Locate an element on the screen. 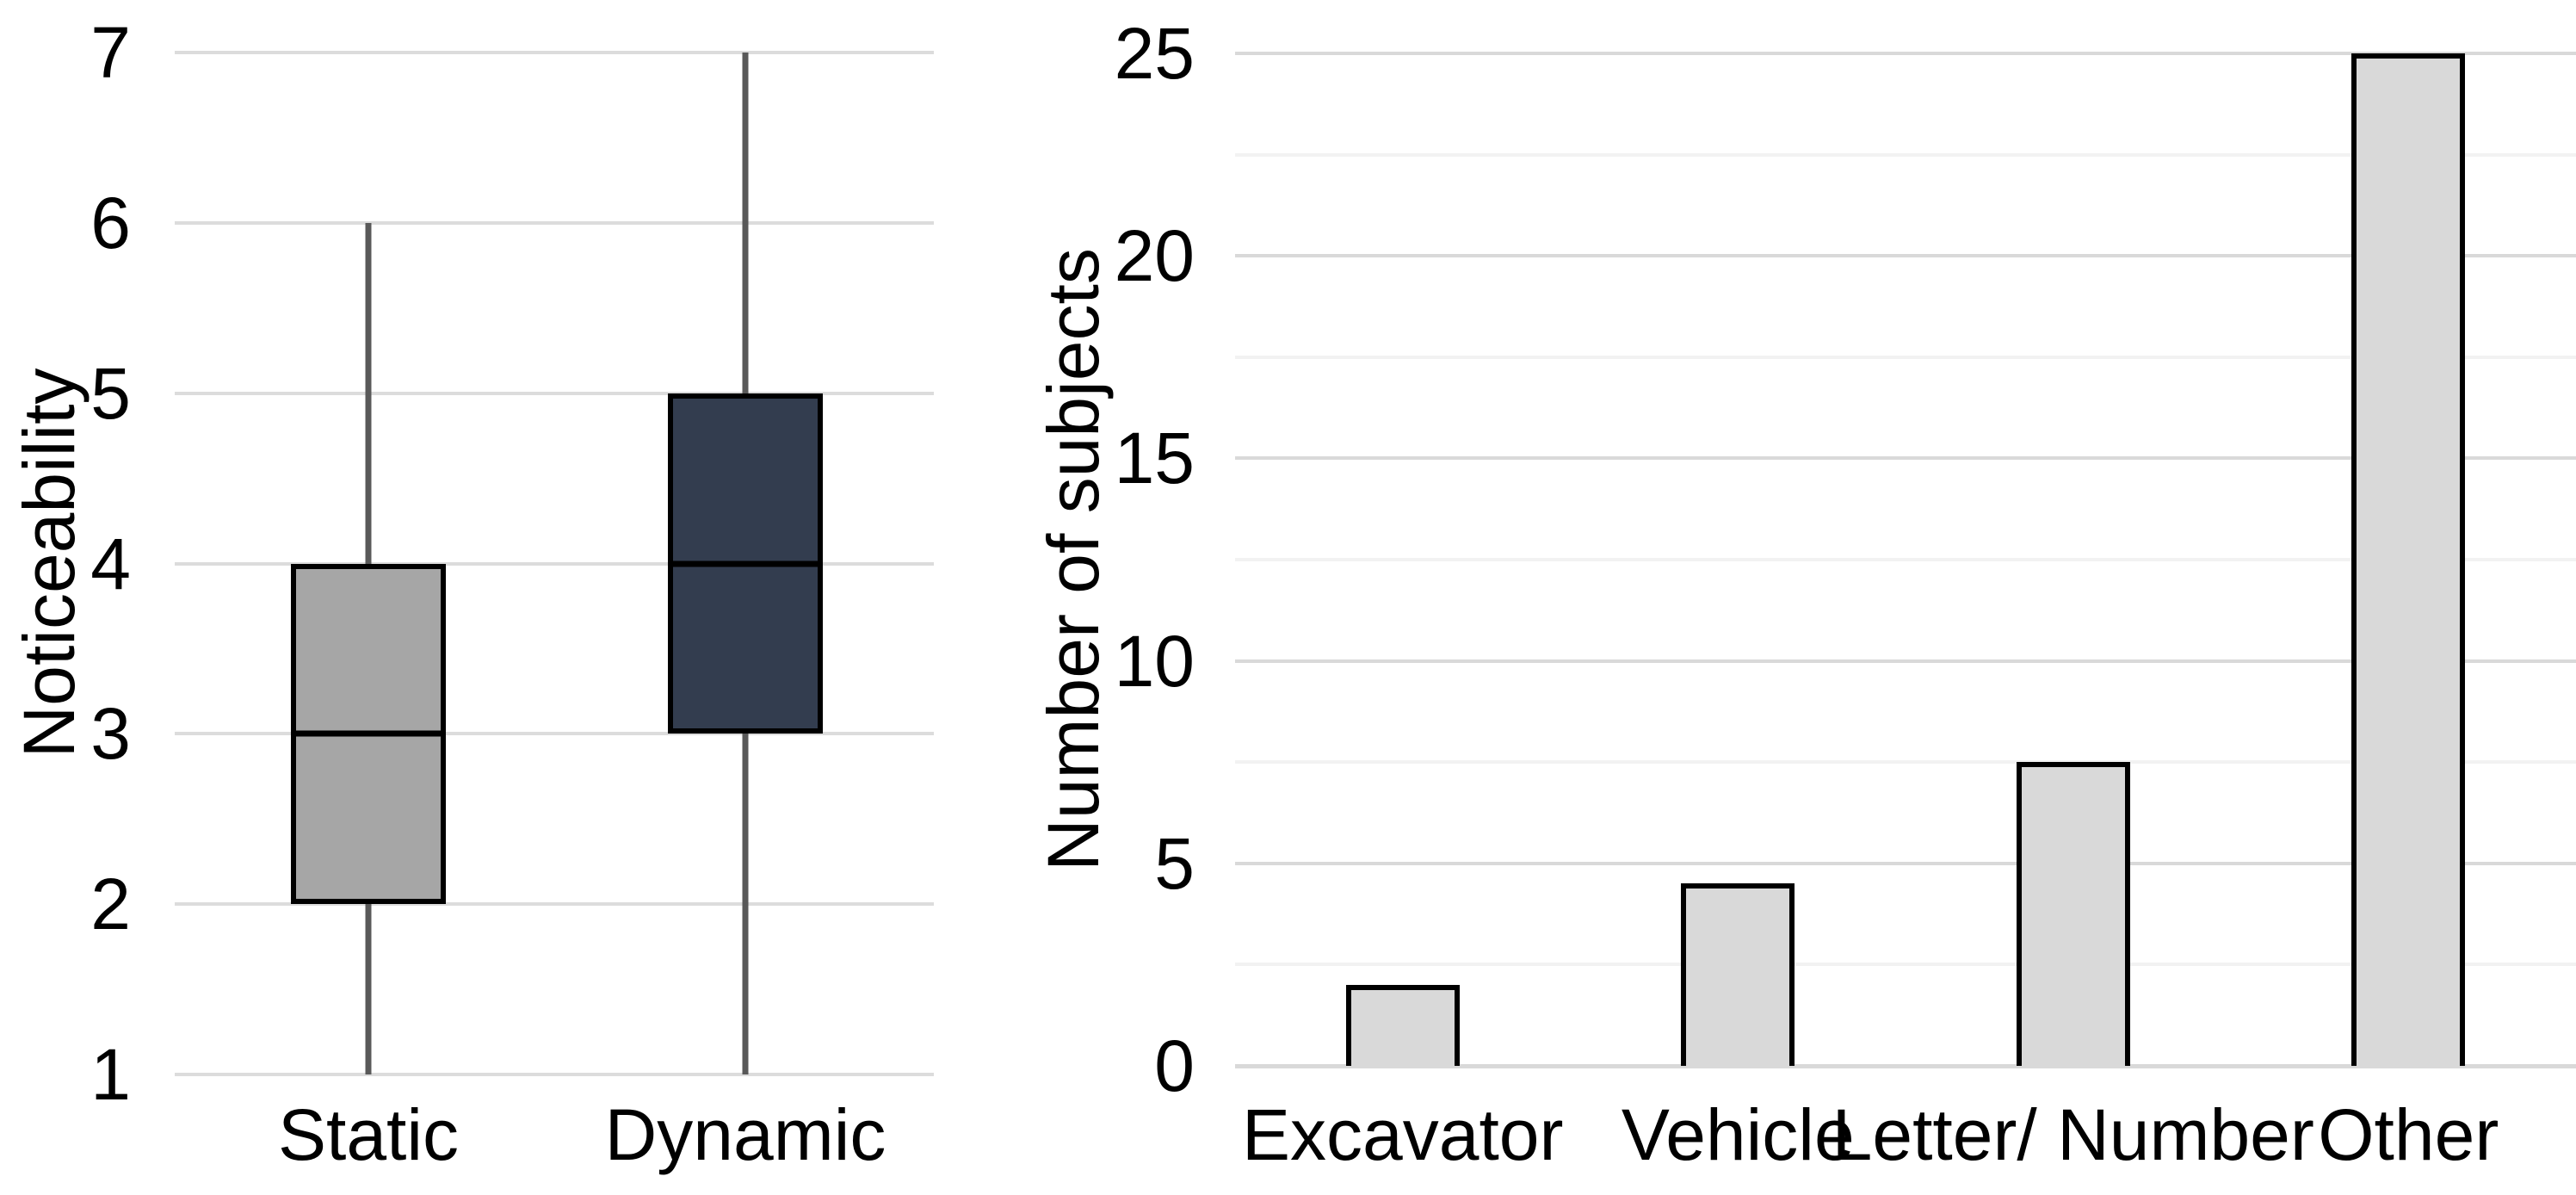 The image size is (2576, 1195). boxplot-category-label-static: Static is located at coordinates (368, 1134).